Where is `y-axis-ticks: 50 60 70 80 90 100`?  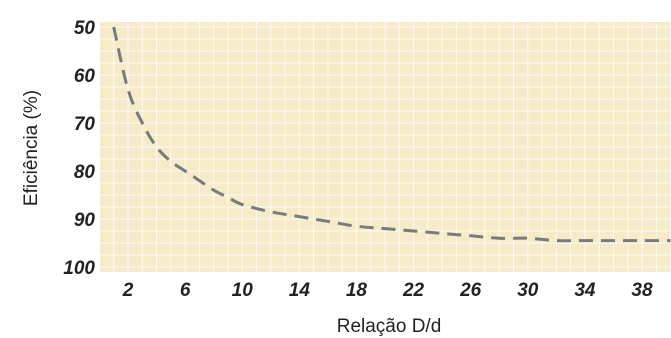 y-axis-ticks: 50 60 70 80 90 100 is located at coordinates (79, 148).